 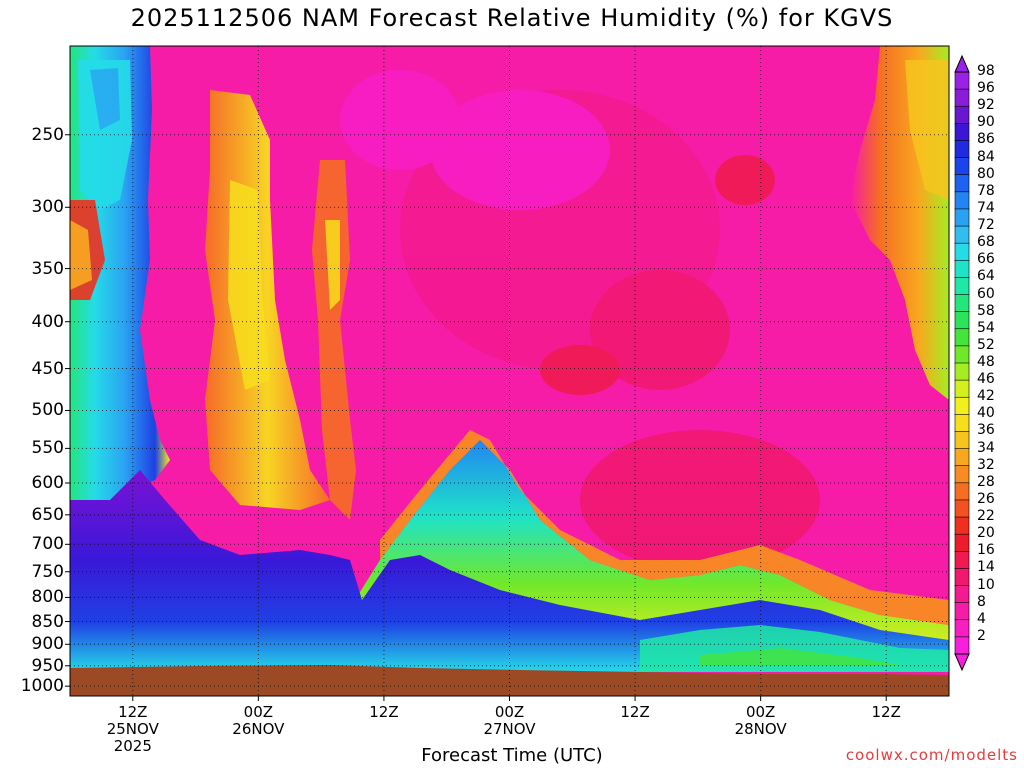 What do you see at coordinates (47, 321) in the screenshot?
I see `y-tick-label: 400` at bounding box center [47, 321].